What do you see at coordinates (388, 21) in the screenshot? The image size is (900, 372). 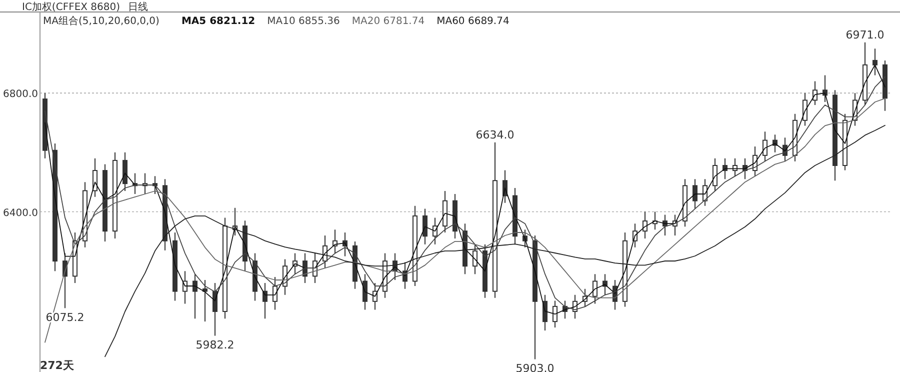 I see `text: MA20 6781.74` at bounding box center [388, 21].